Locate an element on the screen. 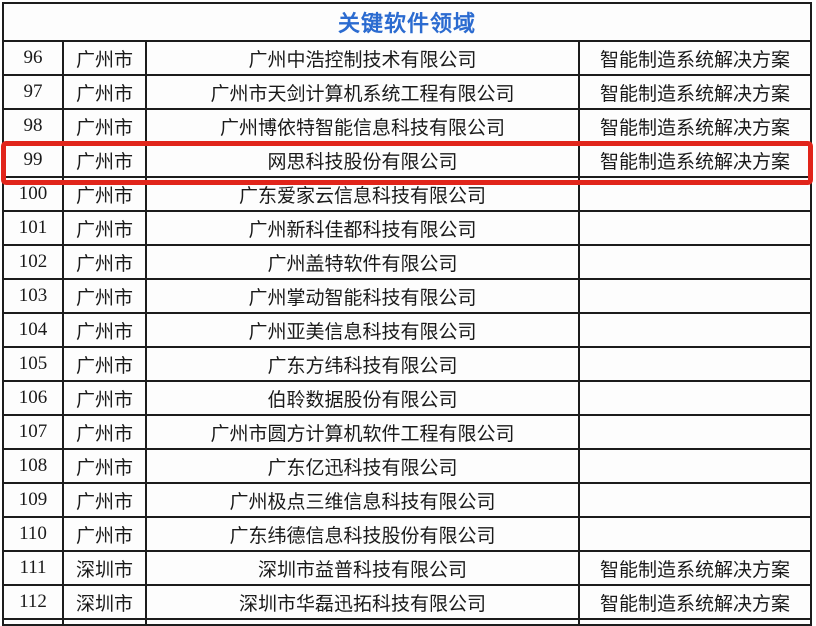 The width and height of the screenshot is (816, 626). table-row: 110 广州市 广东纬德信息科技股份有限公司 is located at coordinates (407, 535).